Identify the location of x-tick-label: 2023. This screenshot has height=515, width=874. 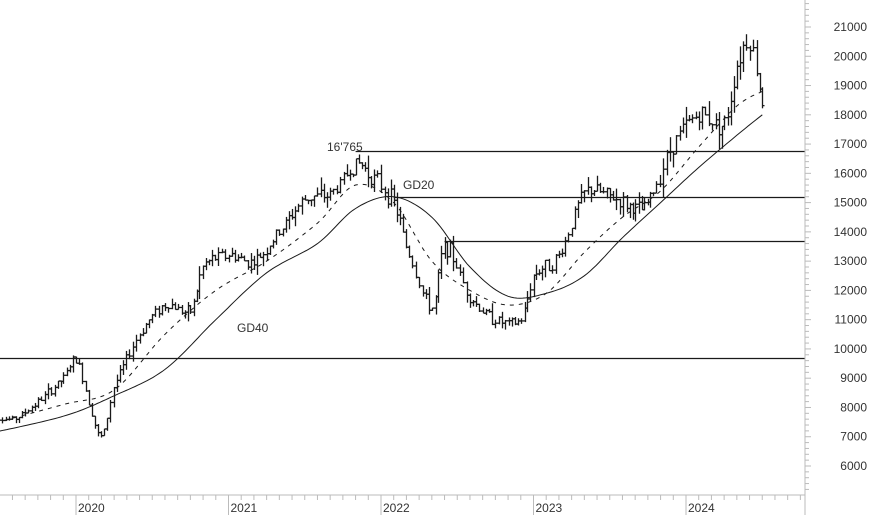
(549, 508).